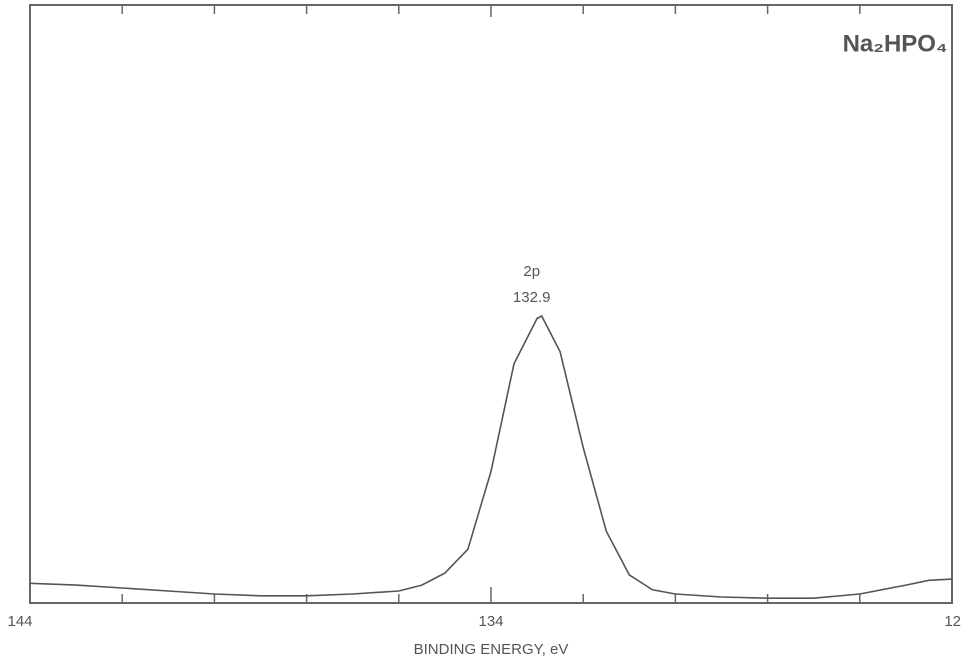 The width and height of the screenshot is (963, 663). What do you see at coordinates (531, 271) in the screenshot?
I see `peak-annotation: 2p` at bounding box center [531, 271].